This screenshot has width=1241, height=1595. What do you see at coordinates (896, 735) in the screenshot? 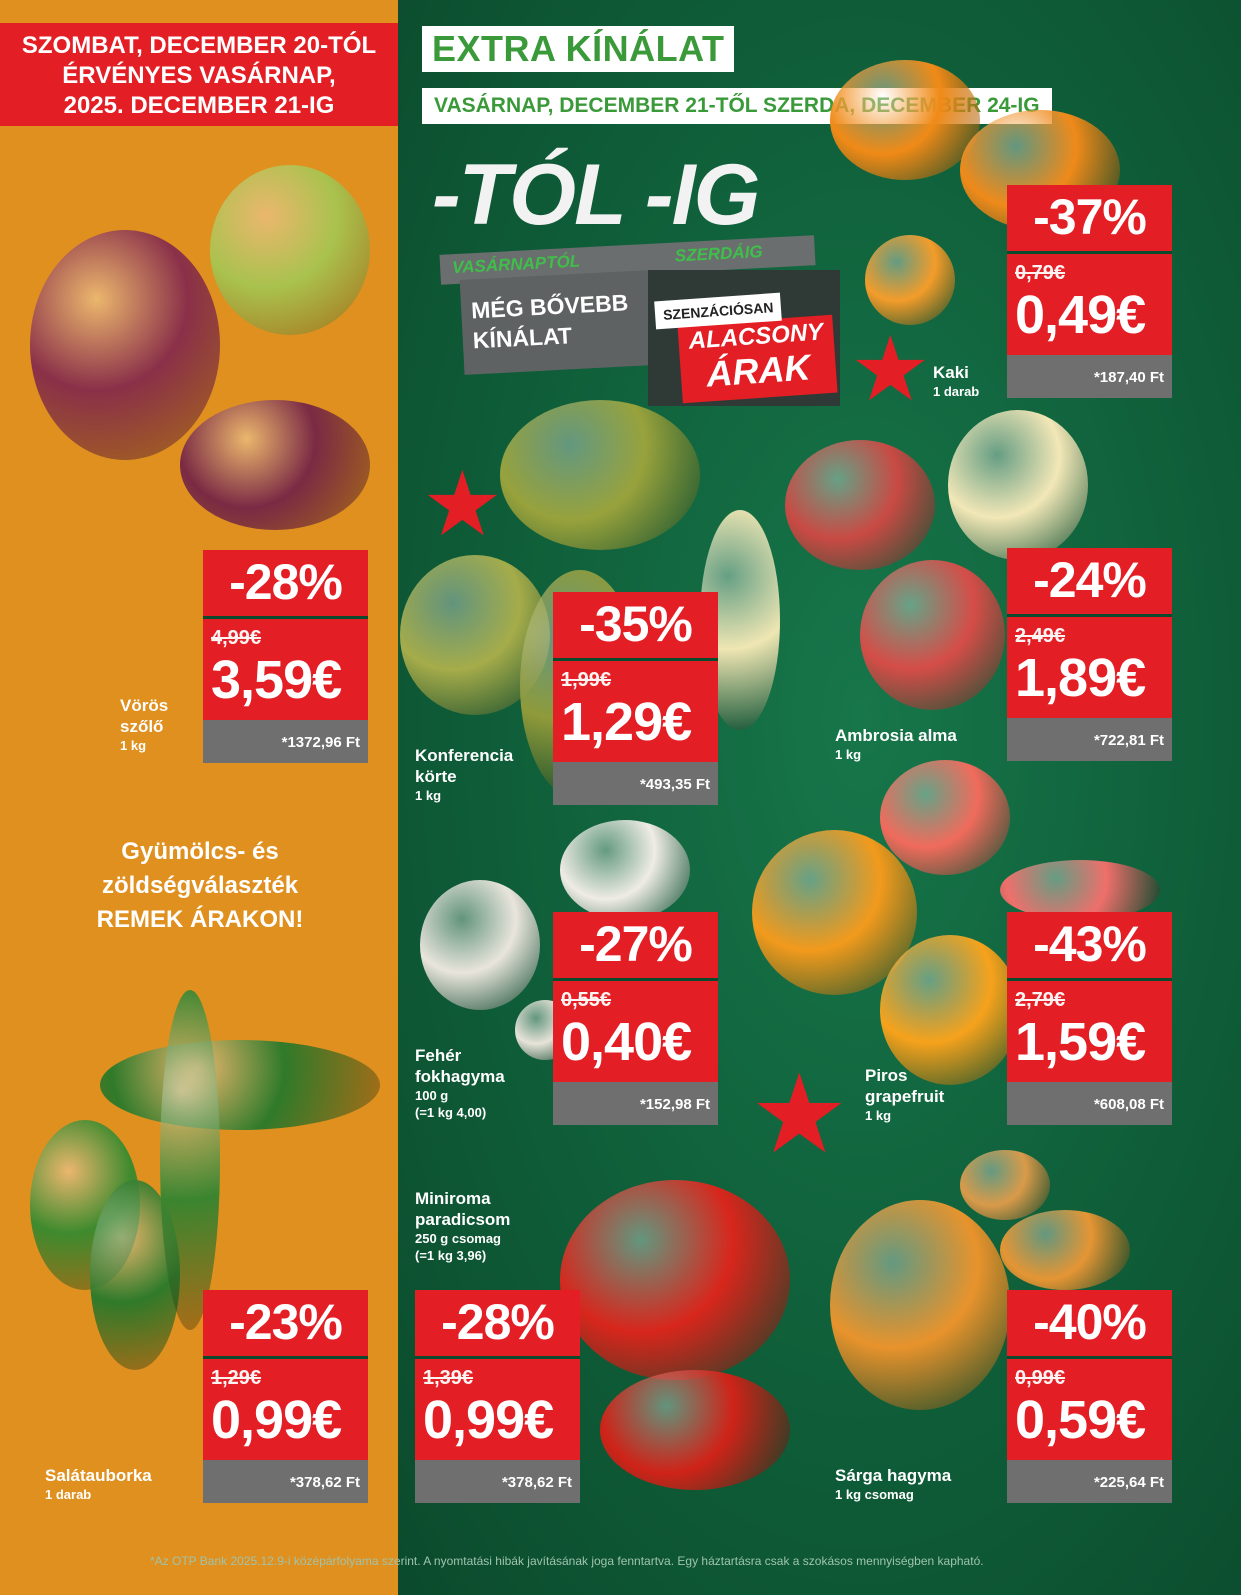
I see `product-name: Ambrosia alma` at bounding box center [896, 735].